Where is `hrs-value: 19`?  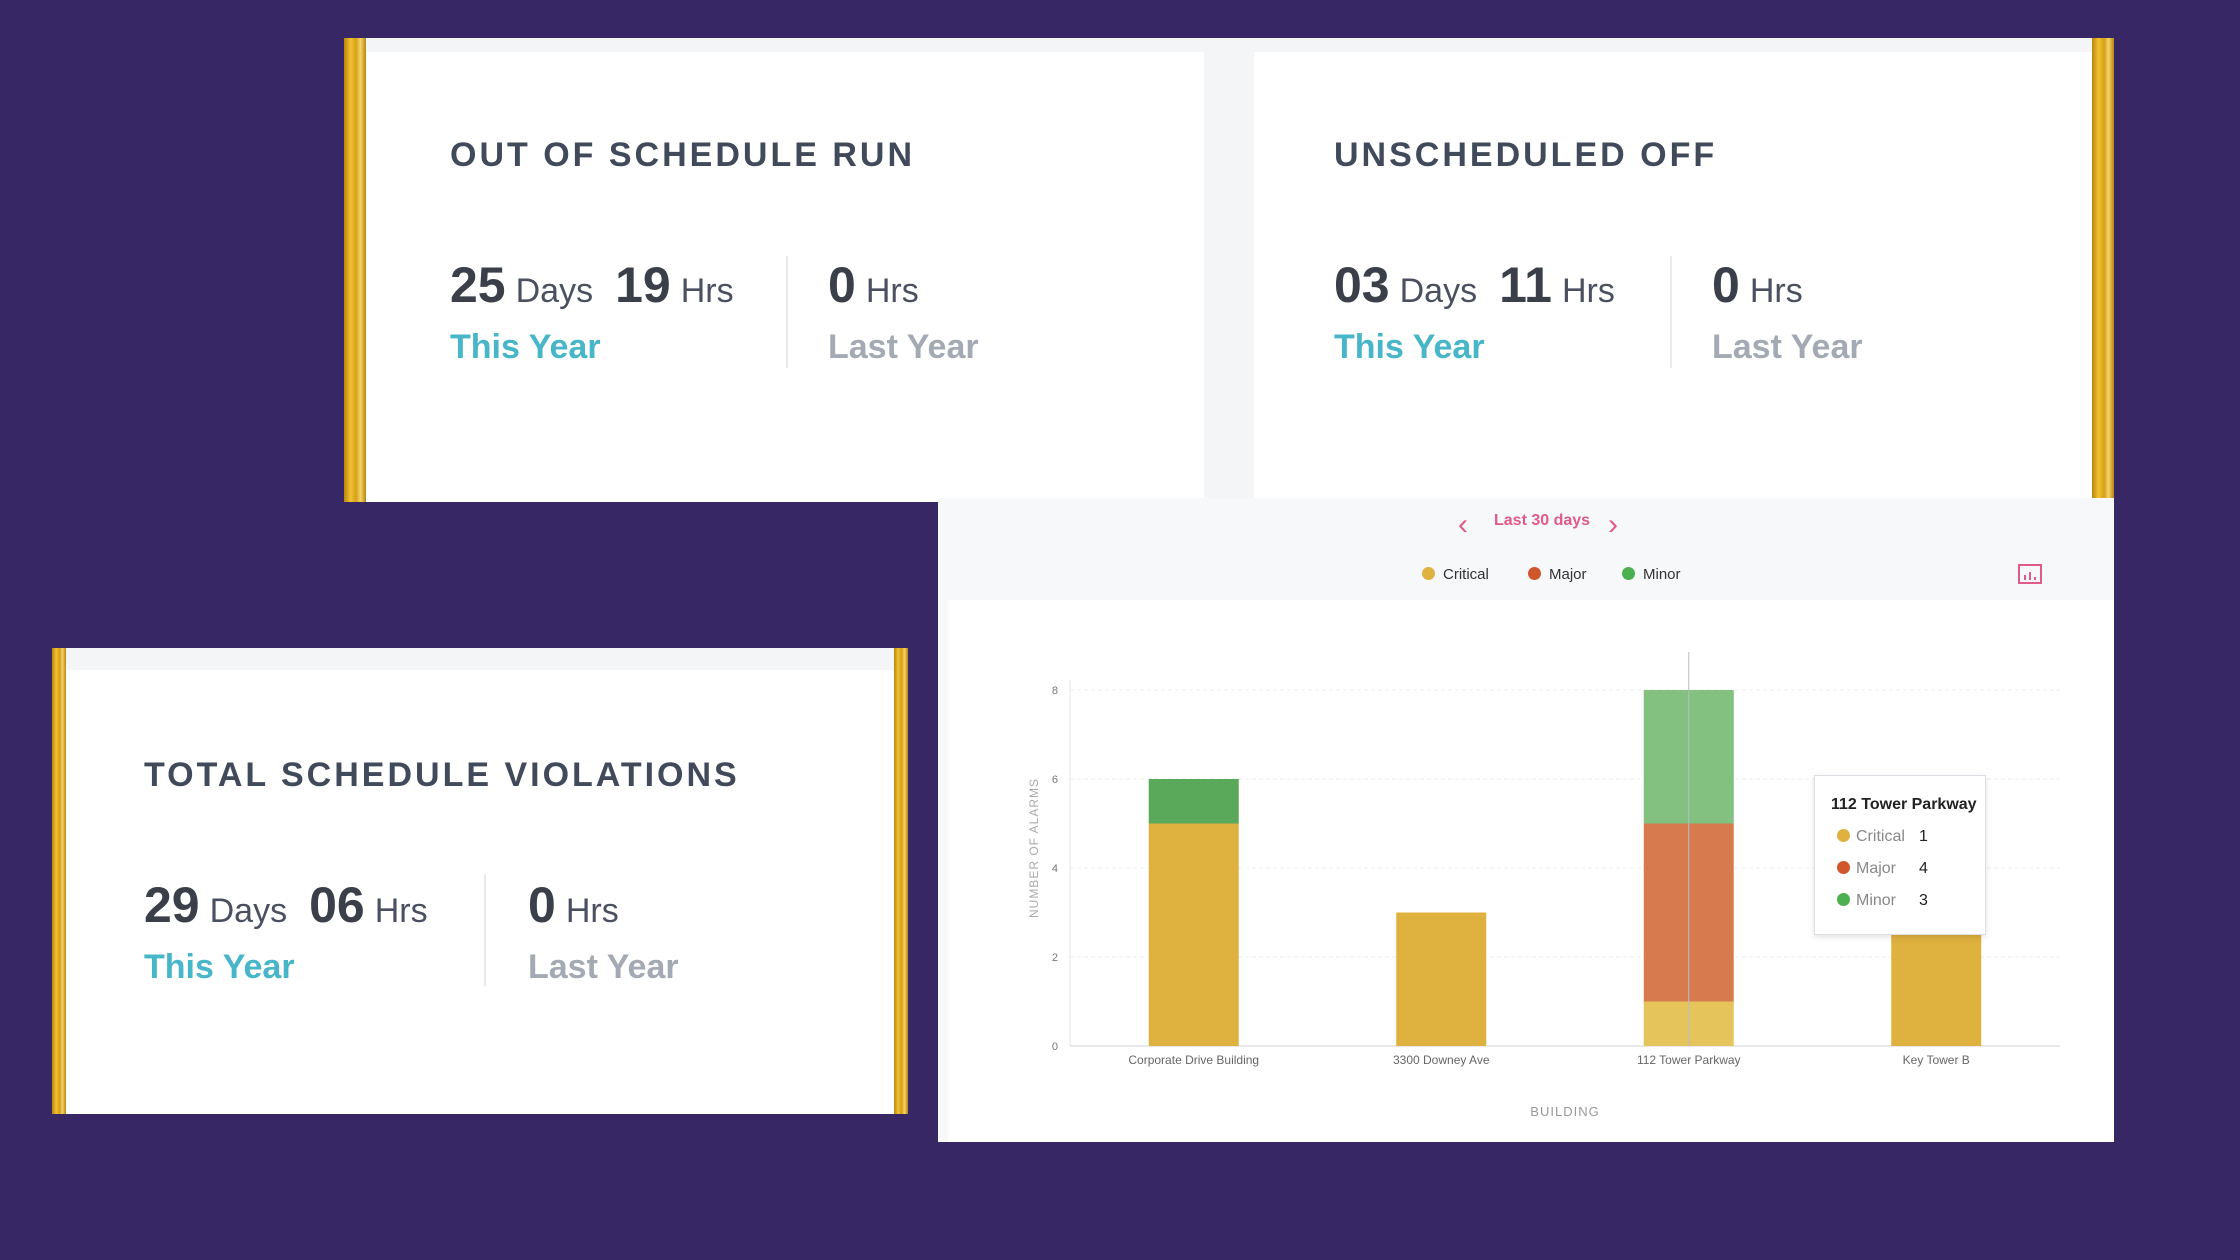 hrs-value: 19 is located at coordinates (643, 285).